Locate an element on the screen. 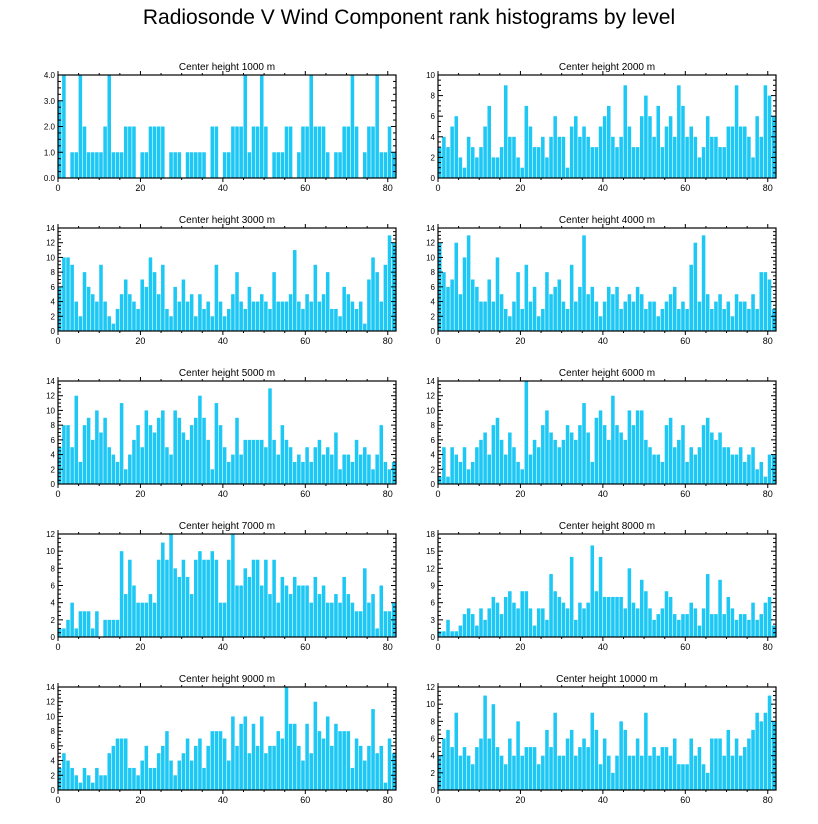 This screenshot has width=818, height=824. panel-title: Center height 3000 m is located at coordinates (227, 220).